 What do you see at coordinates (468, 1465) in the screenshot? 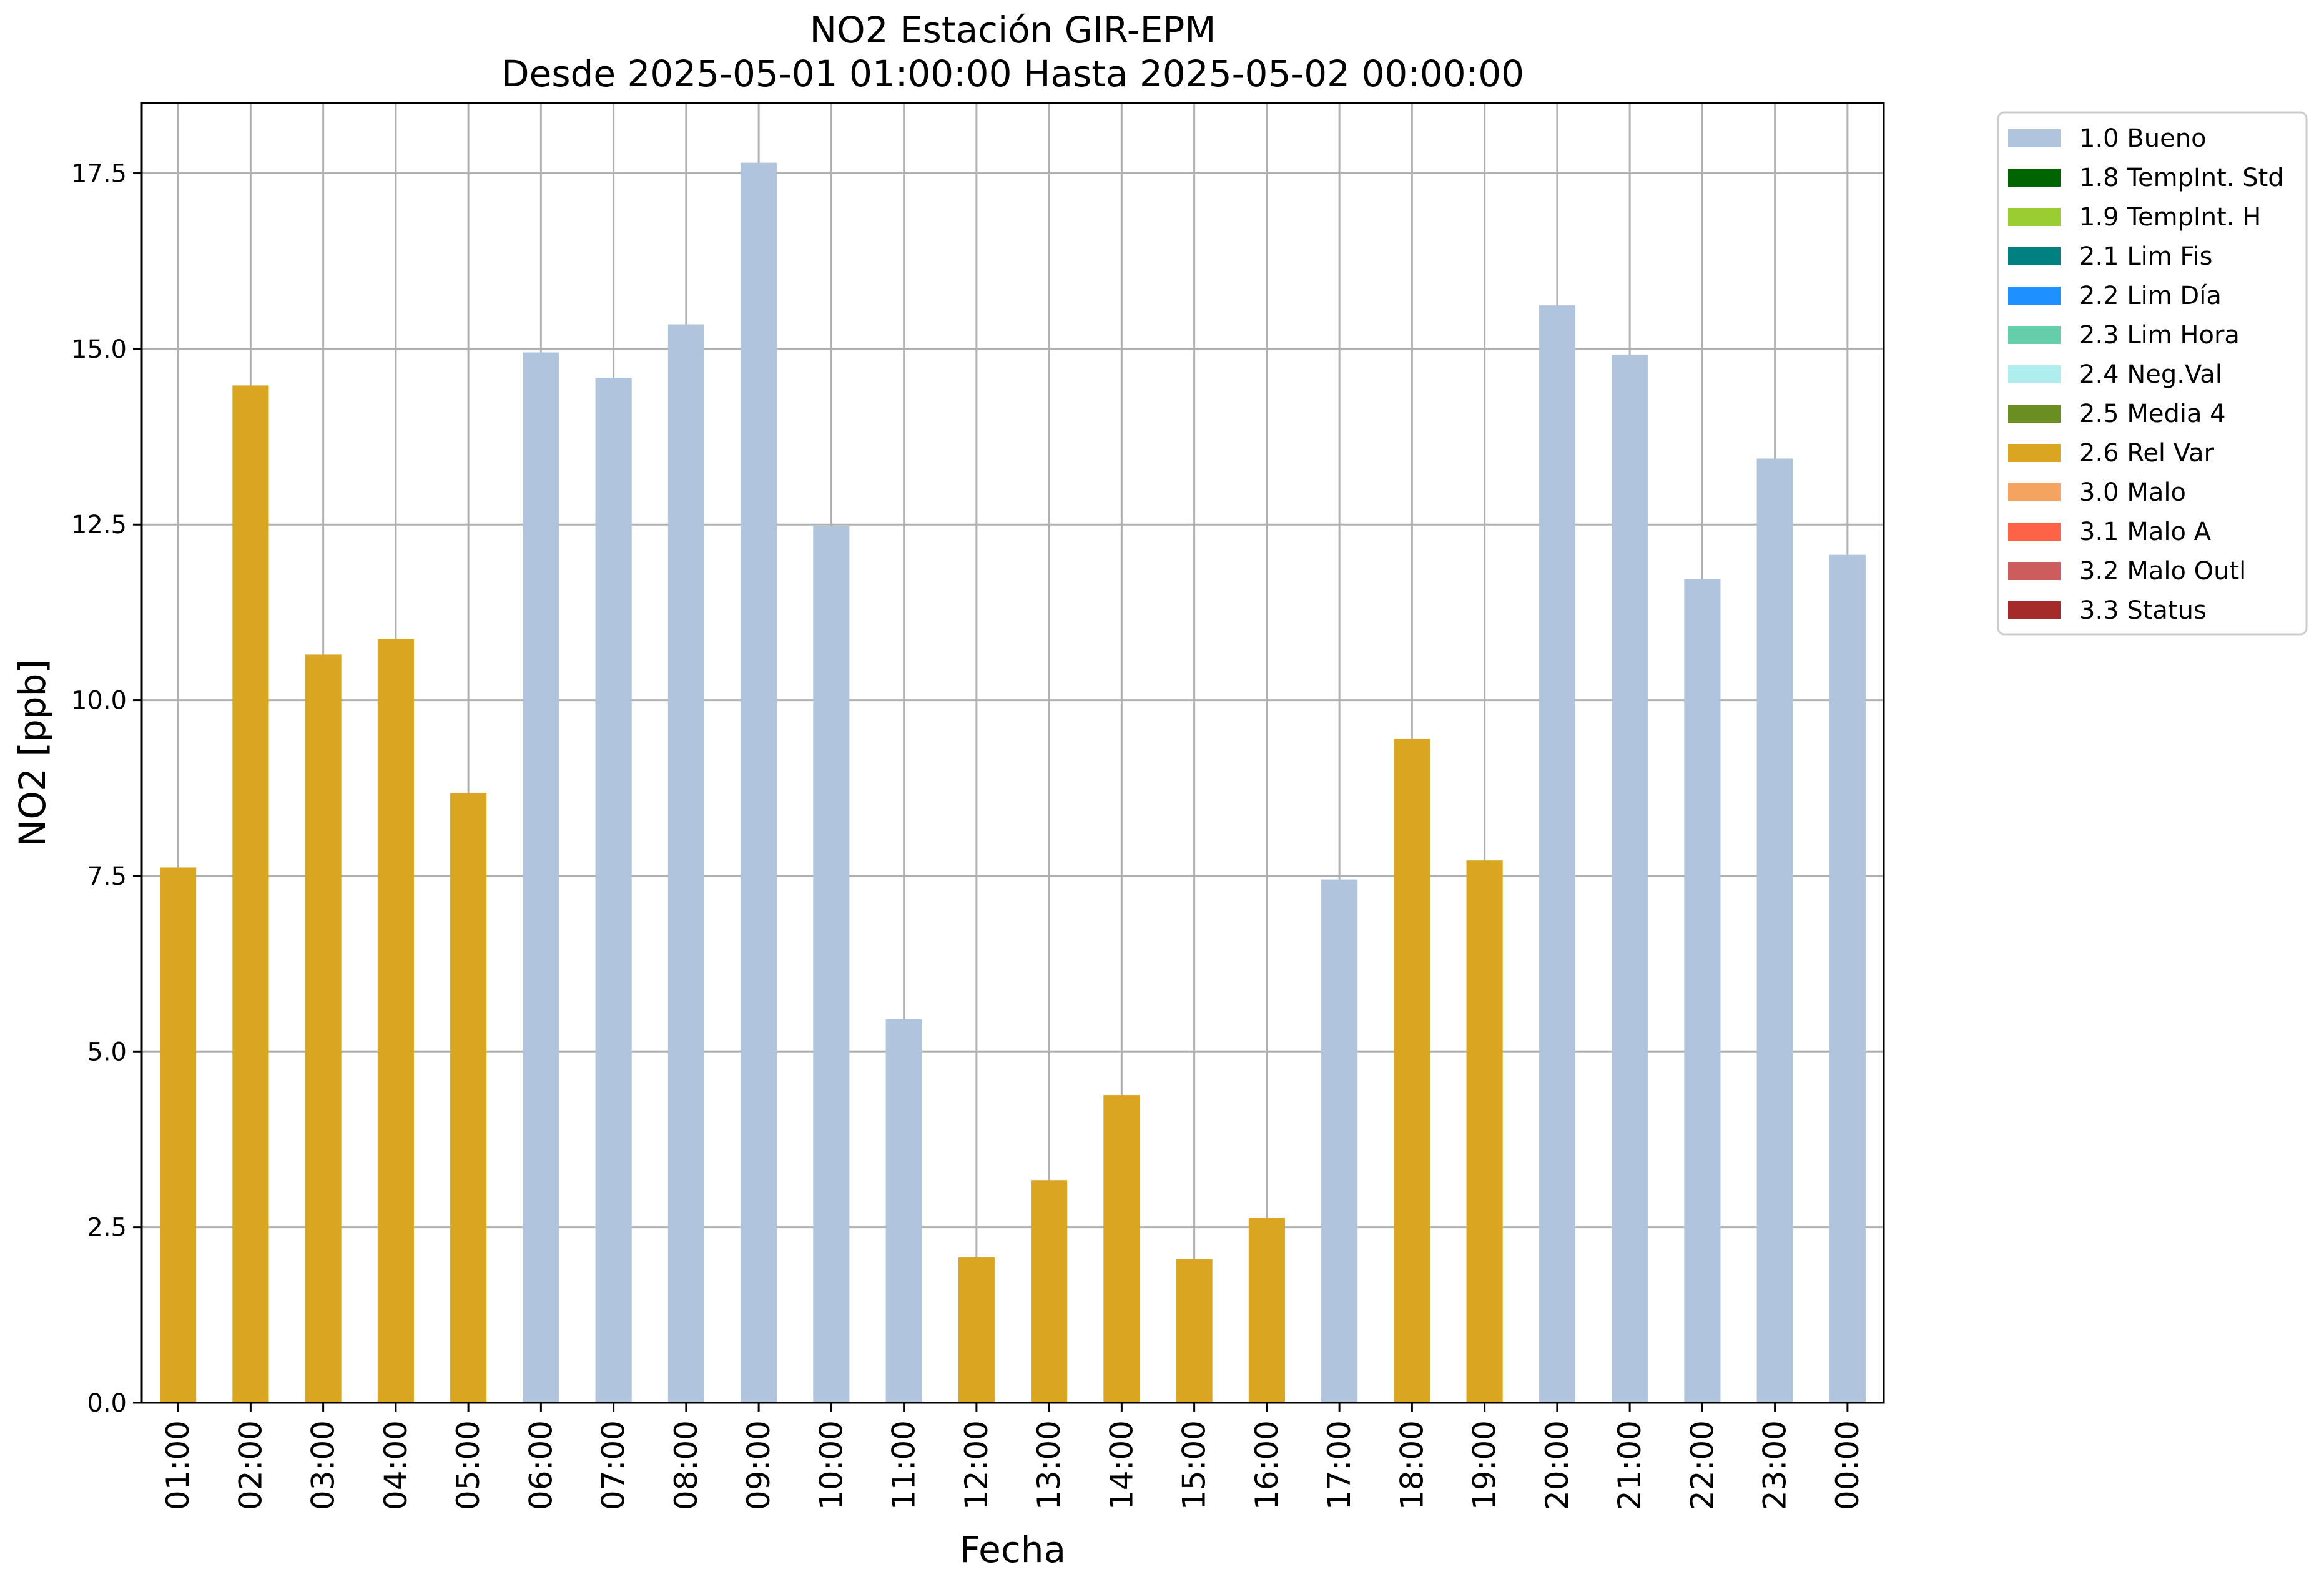
I see `x-tick-label: 05:00` at bounding box center [468, 1465].